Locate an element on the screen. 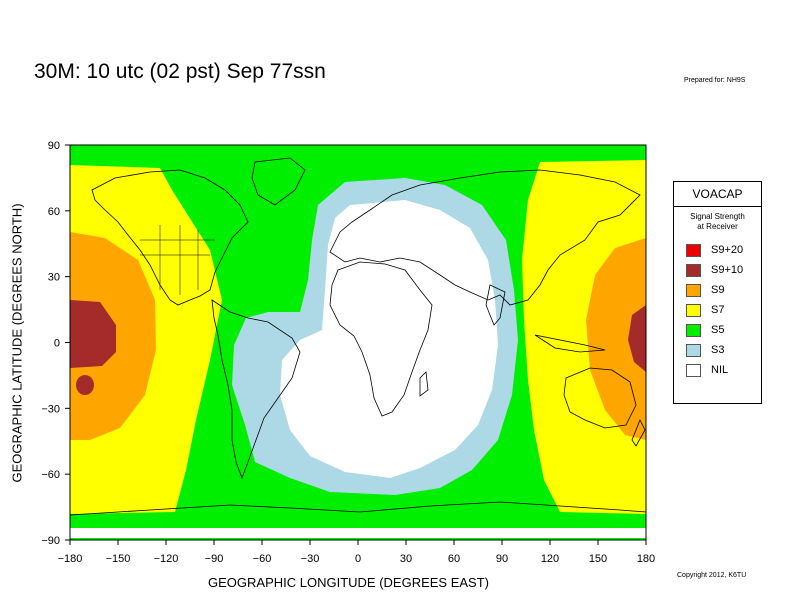 The width and height of the screenshot is (792, 612). x-tick-label: −180 is located at coordinates (70, 559).